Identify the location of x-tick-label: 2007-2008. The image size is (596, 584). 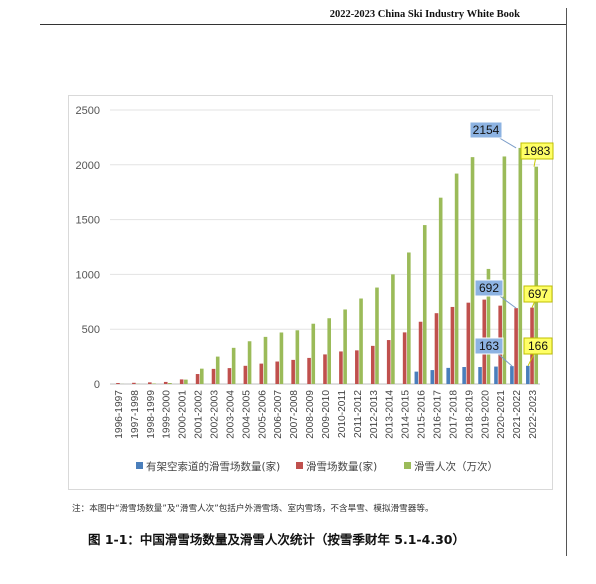
(294, 414).